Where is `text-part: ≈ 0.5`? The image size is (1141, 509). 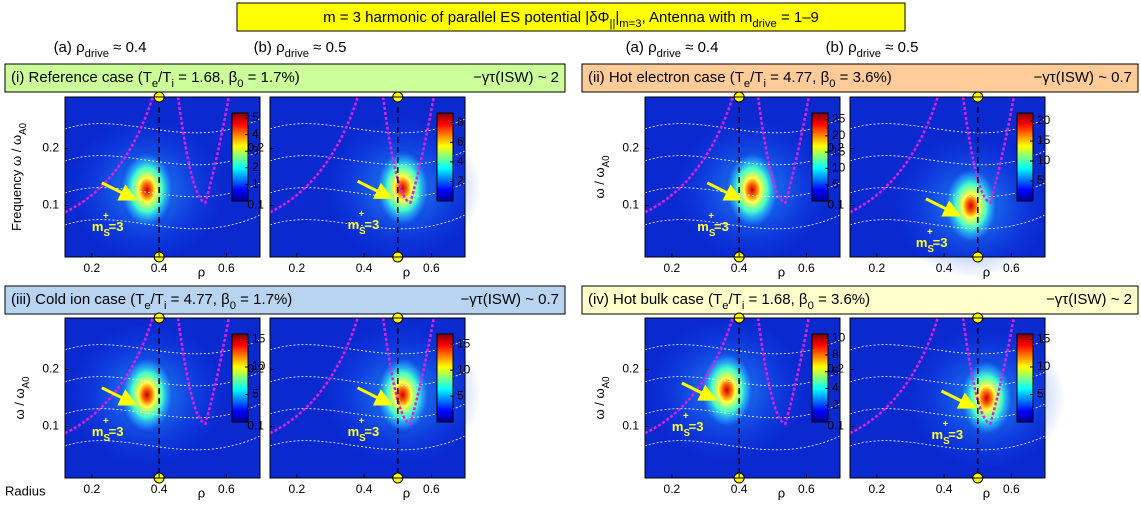
text-part: ≈ 0.5 is located at coordinates (327, 47).